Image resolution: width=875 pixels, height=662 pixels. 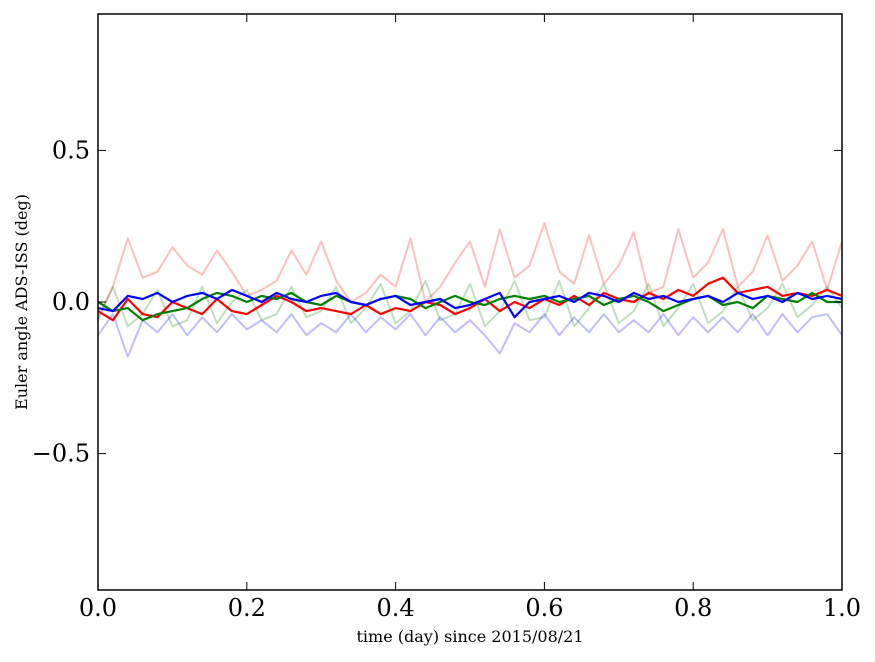 I want to click on x-axis-label: time (day) since 2015/08/21, so click(x=469, y=636).